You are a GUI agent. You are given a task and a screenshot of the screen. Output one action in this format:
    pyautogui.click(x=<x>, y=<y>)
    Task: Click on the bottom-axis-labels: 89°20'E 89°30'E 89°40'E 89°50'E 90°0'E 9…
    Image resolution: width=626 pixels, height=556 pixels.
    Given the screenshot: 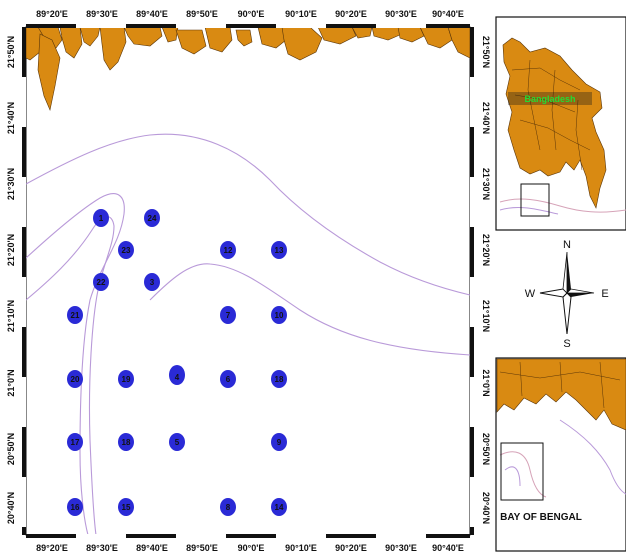 What is the action you would take?
    pyautogui.click(x=250, y=548)
    